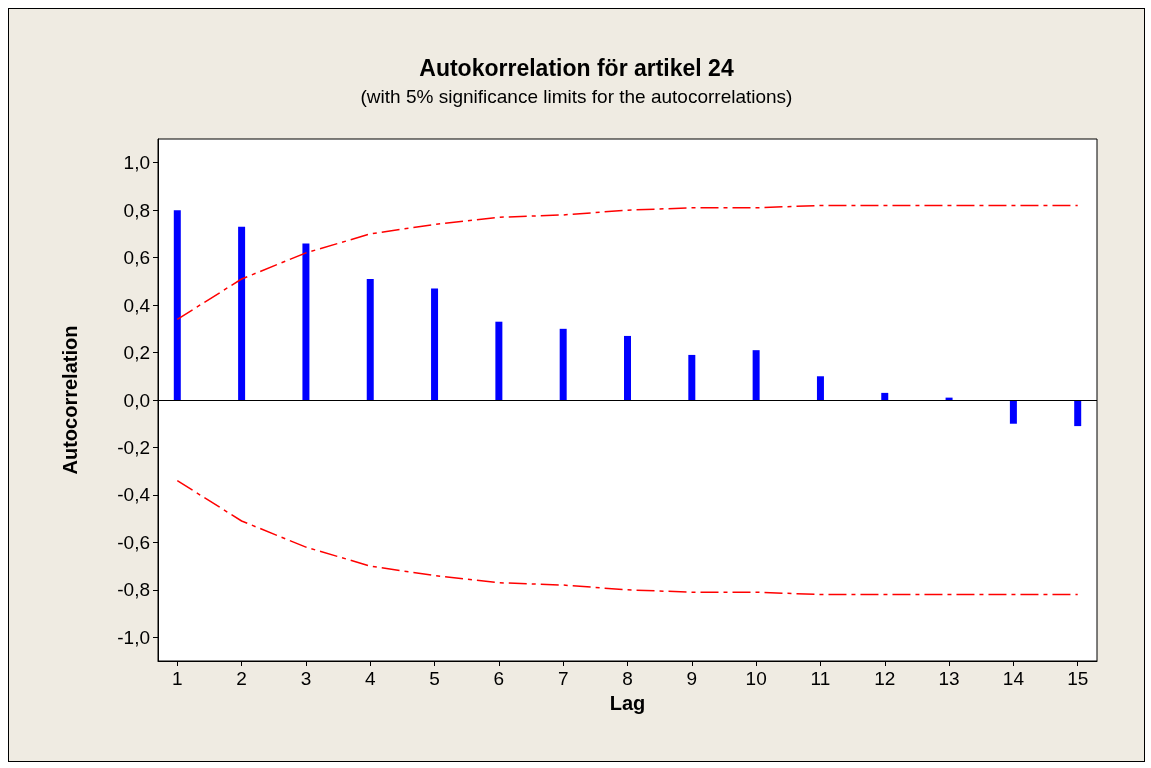 Image resolution: width=1151 pixels, height=768 pixels. I want to click on y-tick-label: -0,2, so click(133, 447).